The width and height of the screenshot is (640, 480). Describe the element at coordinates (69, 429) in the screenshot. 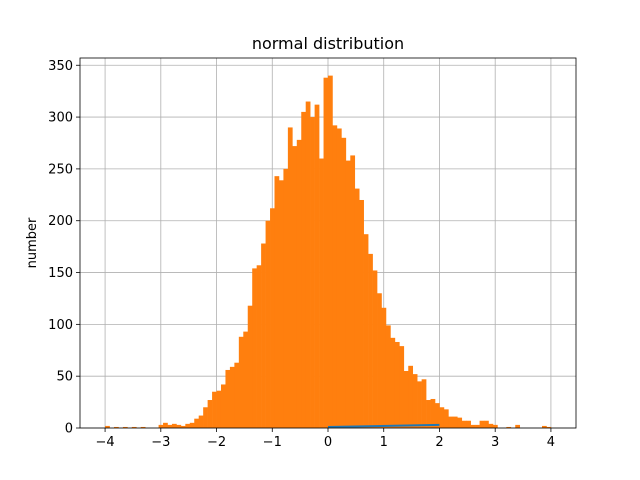

I see `y-tick-label: 0` at that location.